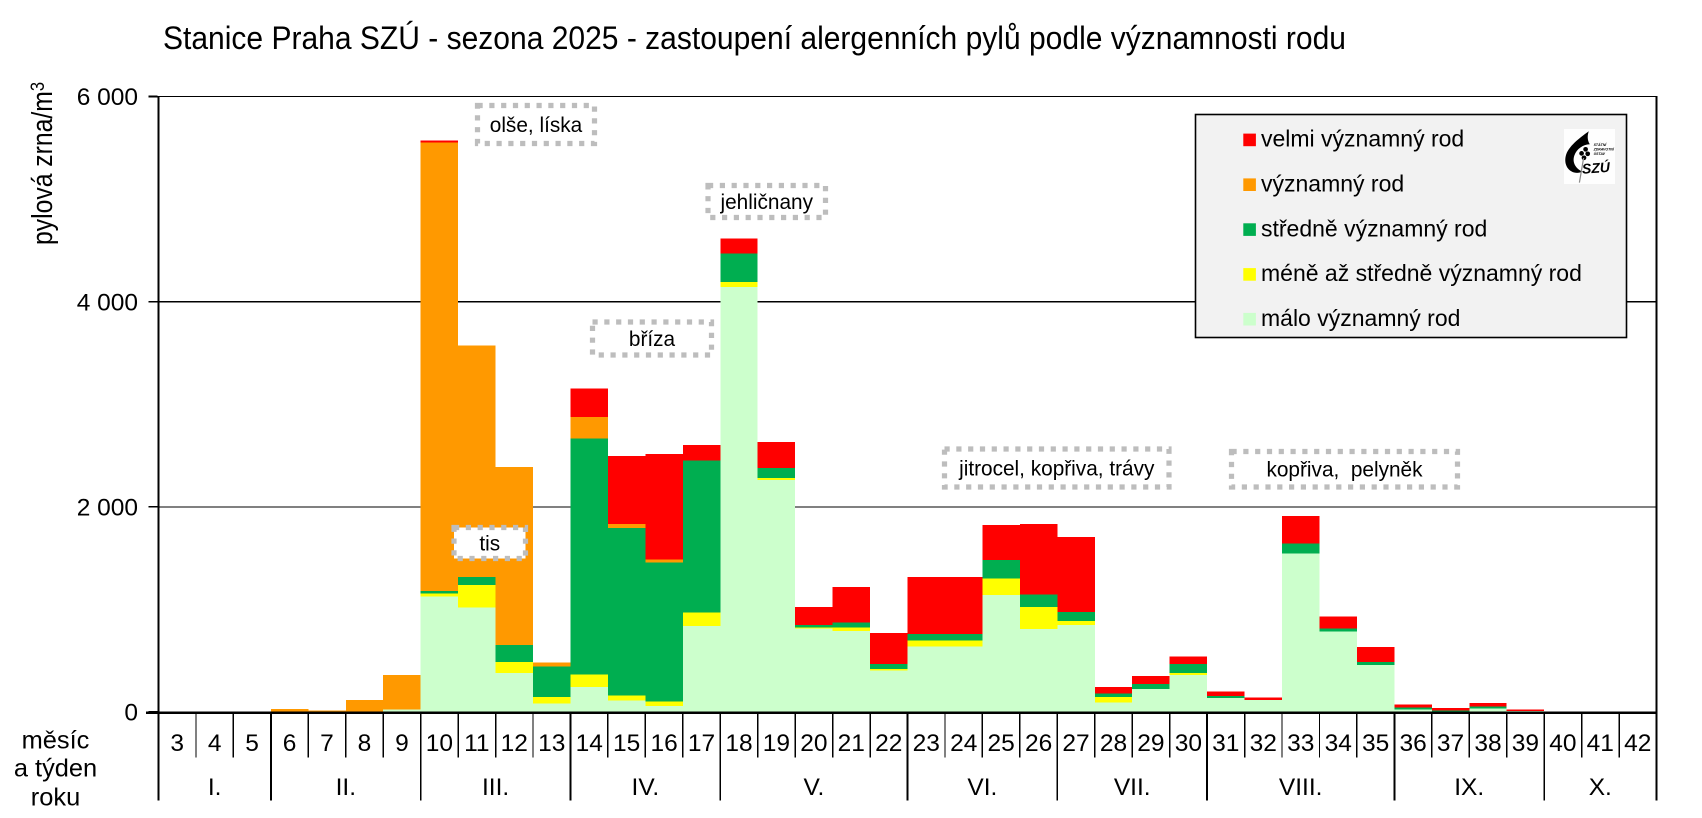 The height and width of the screenshot is (818, 1702). I want to click on svg-text: 27, so click(1075, 743).